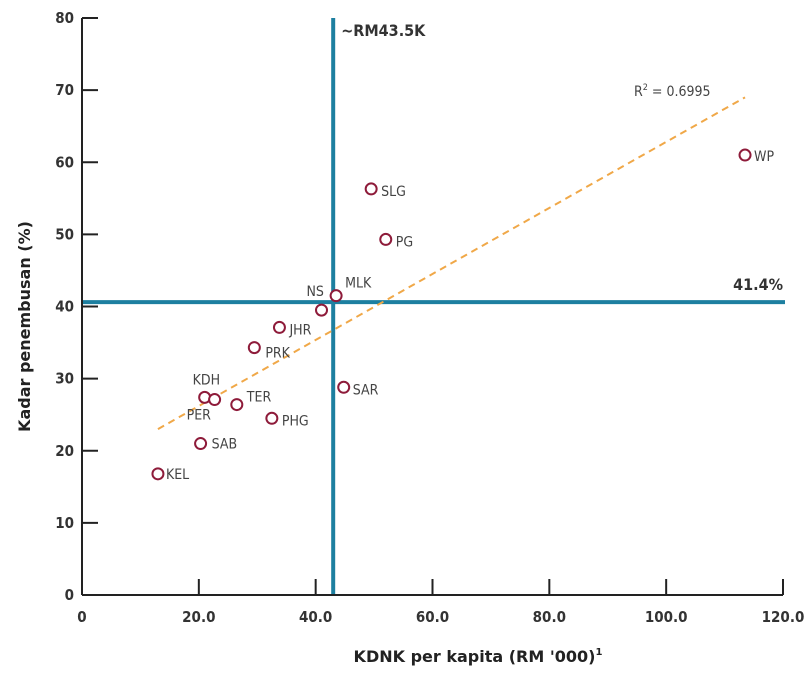  What do you see at coordinates (64, 162) in the screenshot?
I see `y-tick-label: 60` at bounding box center [64, 162].